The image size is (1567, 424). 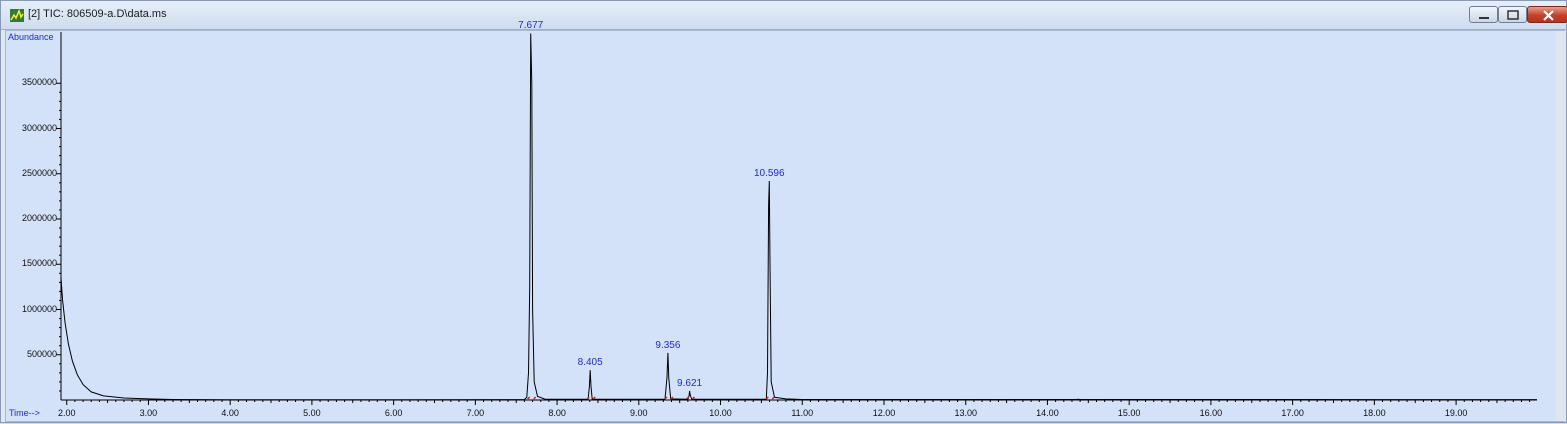 What do you see at coordinates (41, 353) in the screenshot?
I see `y-tick-label: 500000` at bounding box center [41, 353].